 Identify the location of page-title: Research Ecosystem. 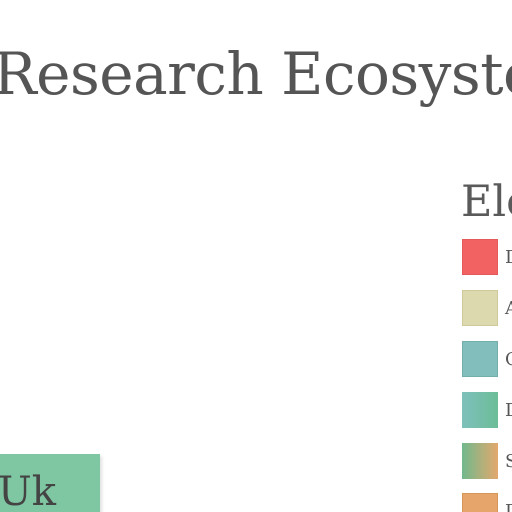
(256, 74).